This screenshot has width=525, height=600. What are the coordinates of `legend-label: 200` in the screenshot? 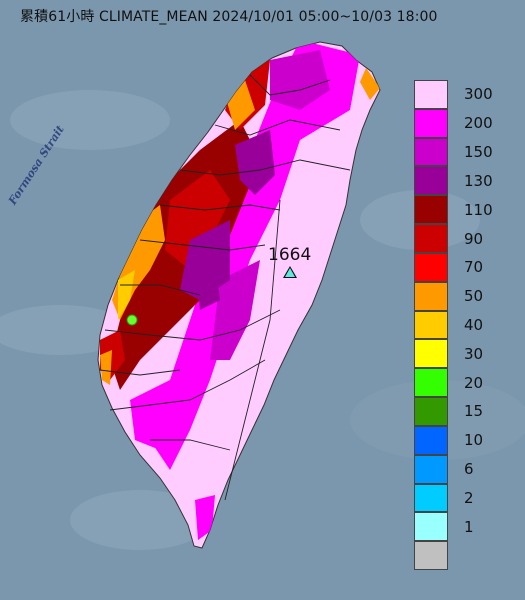 It's located at (478, 123).